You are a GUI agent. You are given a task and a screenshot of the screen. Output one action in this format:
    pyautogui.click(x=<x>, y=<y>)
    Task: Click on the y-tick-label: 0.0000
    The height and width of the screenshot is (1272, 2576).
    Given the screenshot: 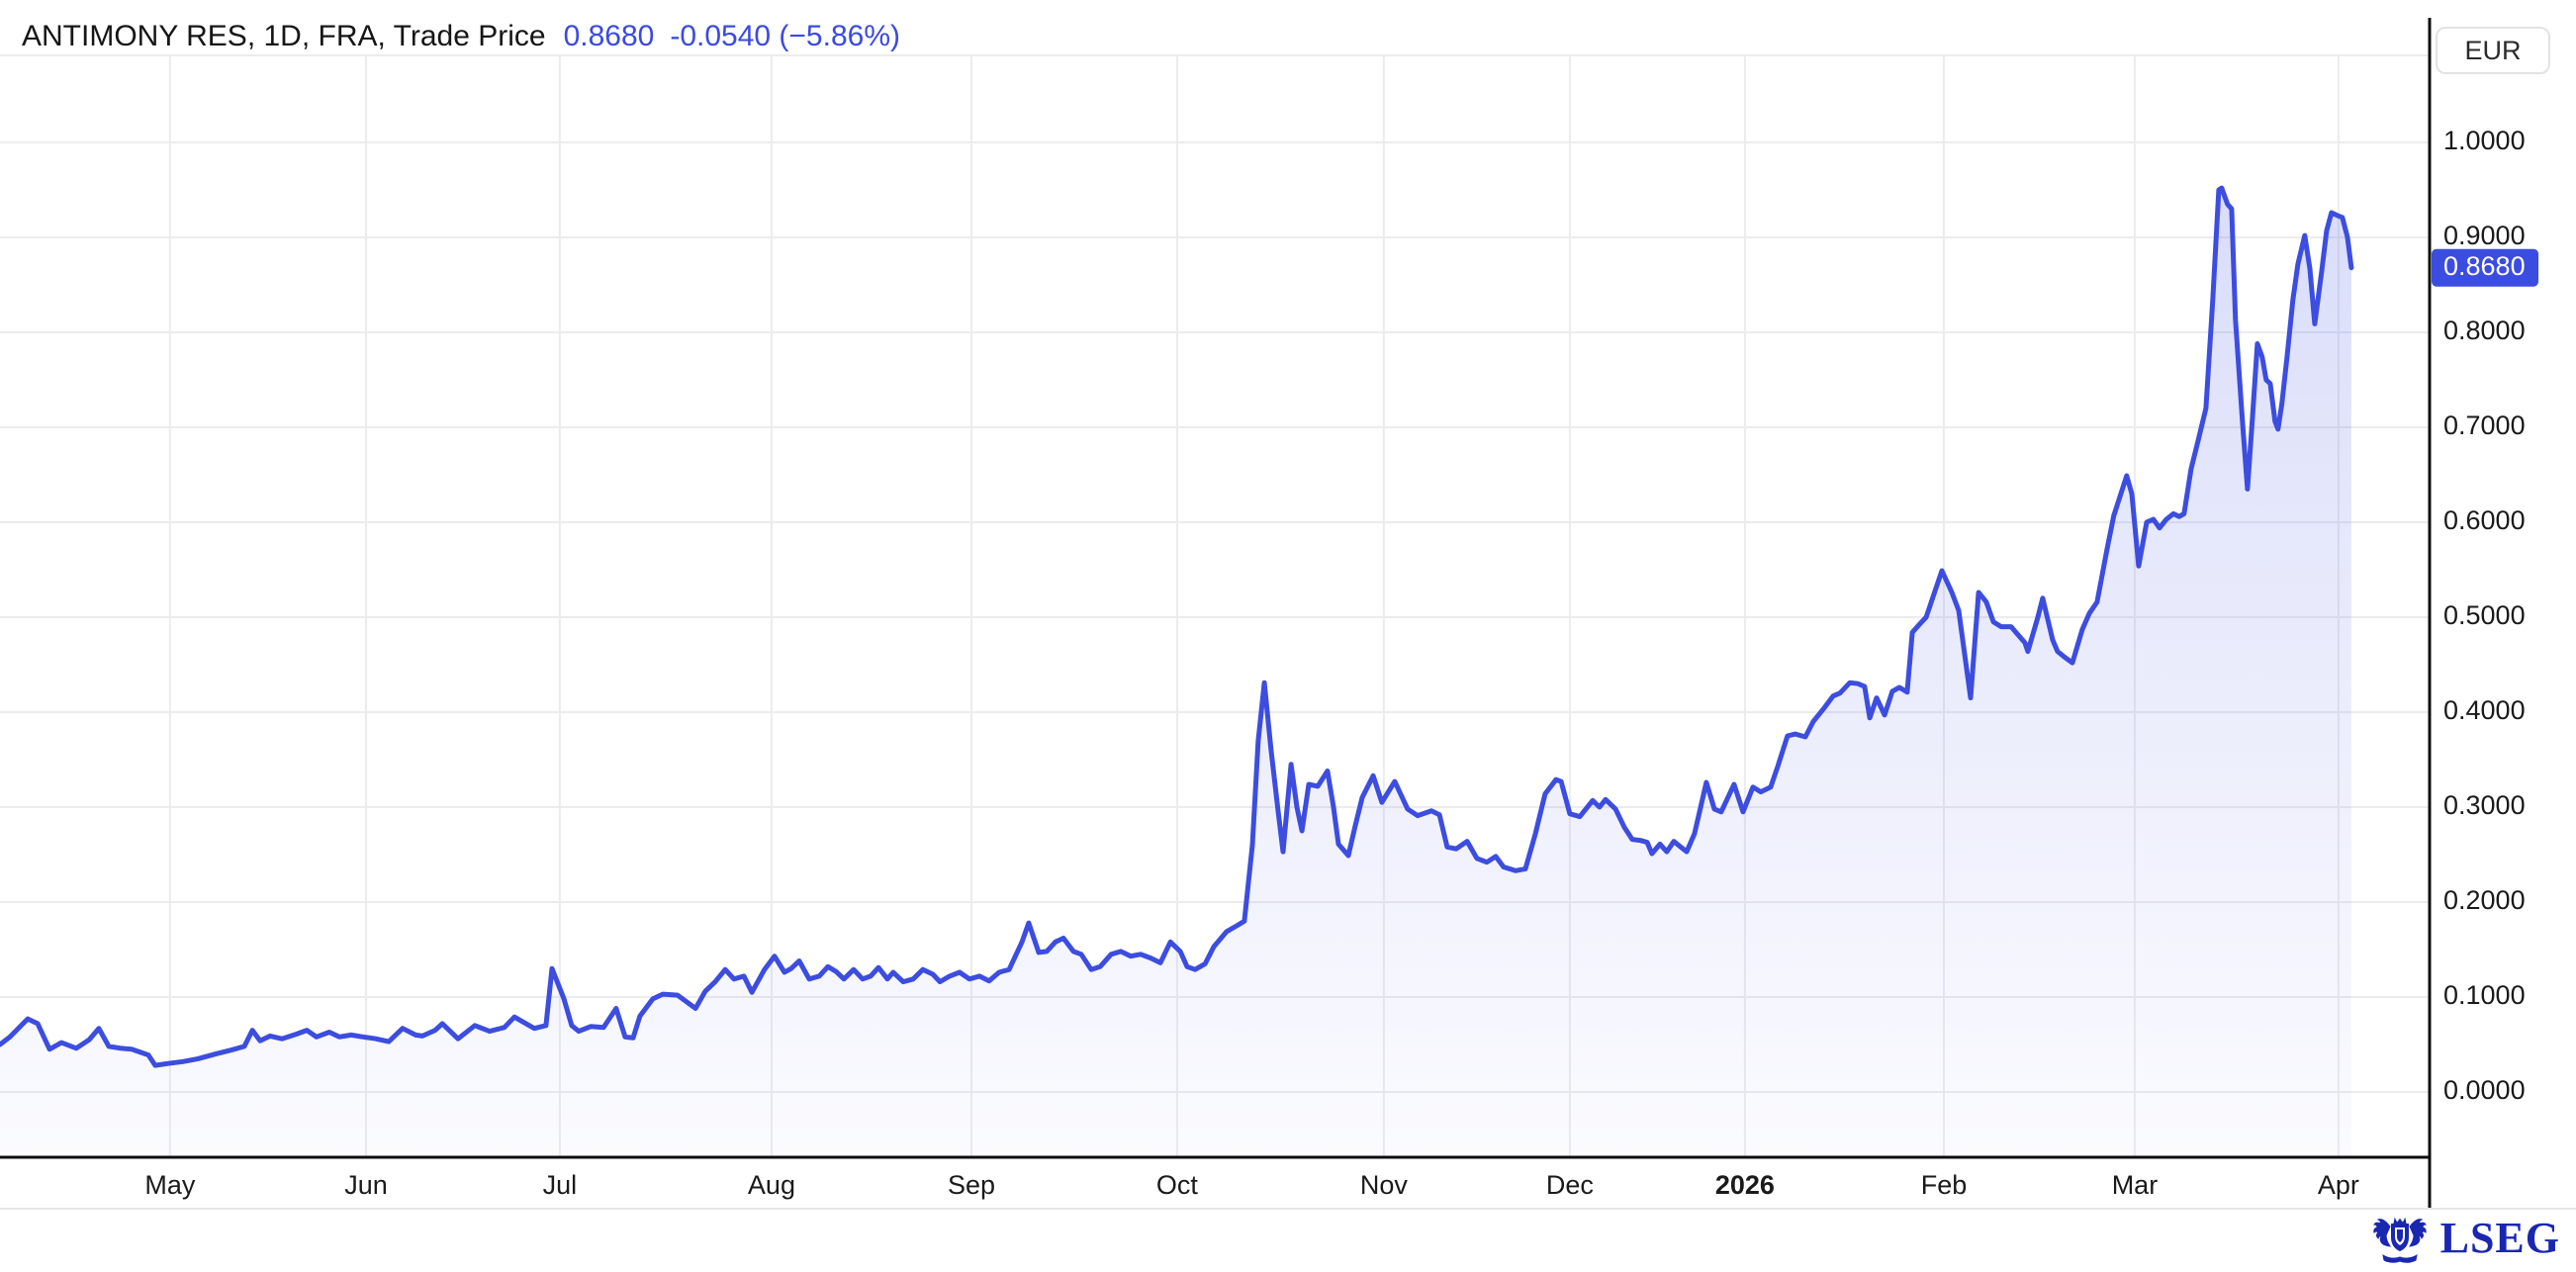 What is the action you would take?
    pyautogui.click(x=2485, y=1090)
    